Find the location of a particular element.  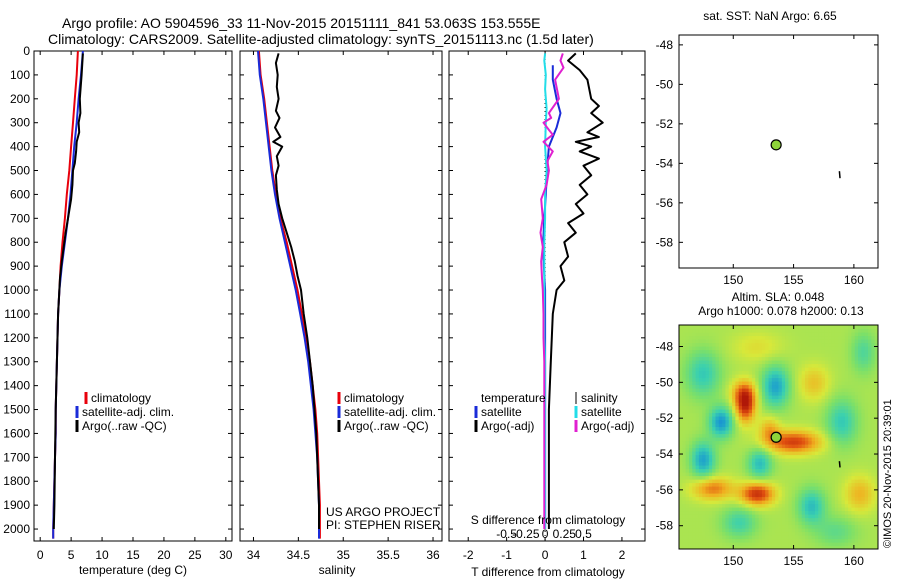

salinity-argo-adj--line is located at coordinates (552, 291).